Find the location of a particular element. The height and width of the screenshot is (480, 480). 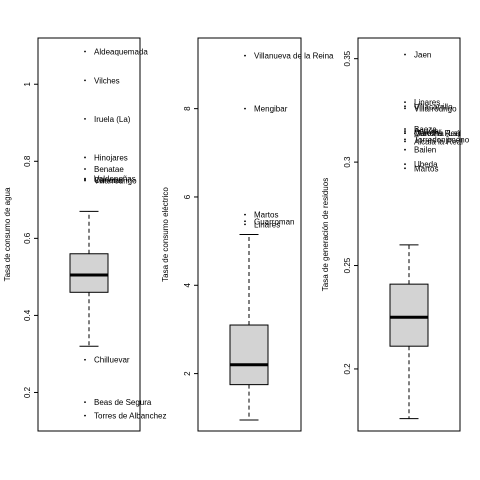

y-axis-label: Tasa de consumo eléctrico is located at coordinates (165, 234).